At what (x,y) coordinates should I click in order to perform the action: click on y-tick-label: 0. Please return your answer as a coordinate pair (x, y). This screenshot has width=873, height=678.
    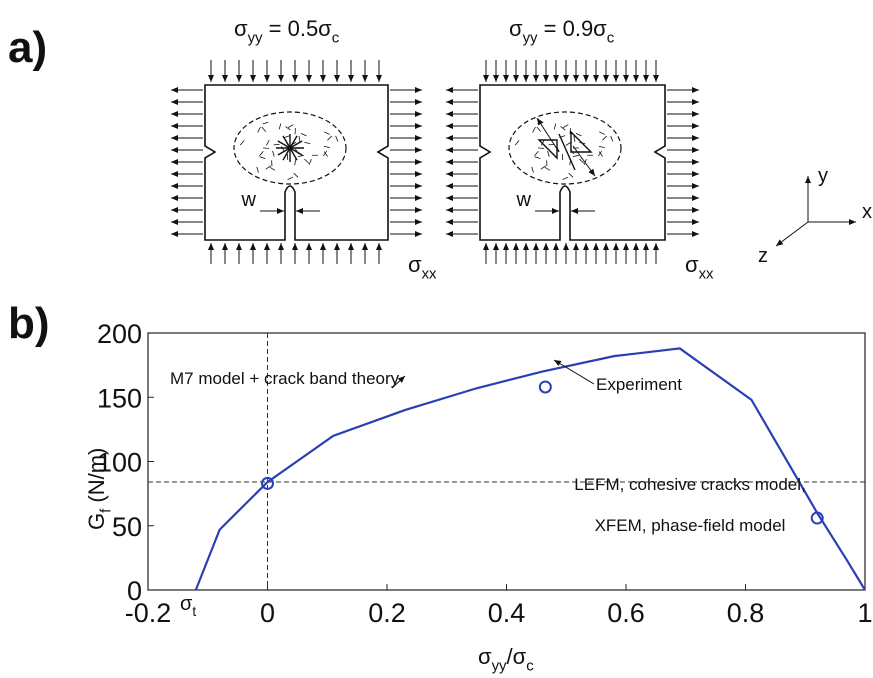
    Looking at the image, I should click on (134, 591).